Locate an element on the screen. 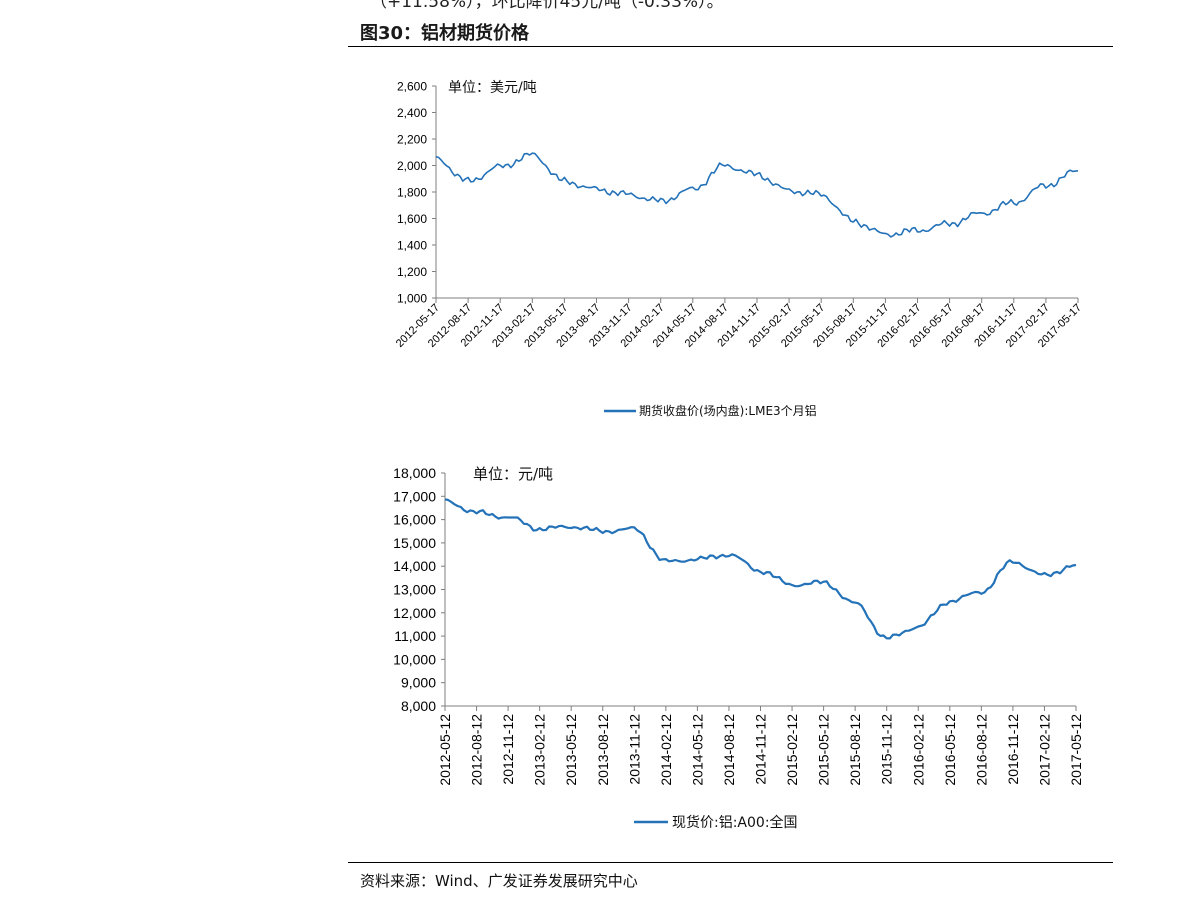 The image size is (1191, 910). y-tick-label: 2,000 is located at coordinates (412, 166).